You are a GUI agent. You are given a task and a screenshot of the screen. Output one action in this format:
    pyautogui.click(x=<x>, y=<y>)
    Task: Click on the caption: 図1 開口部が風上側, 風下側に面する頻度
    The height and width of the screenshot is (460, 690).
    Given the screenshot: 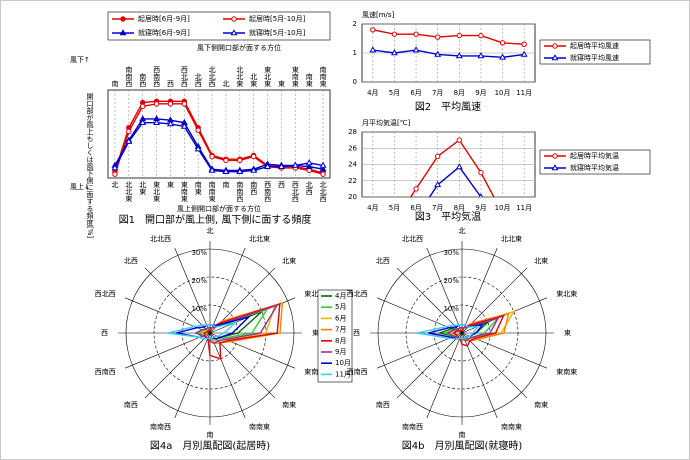 What is the action you would take?
    pyautogui.click(x=215, y=219)
    